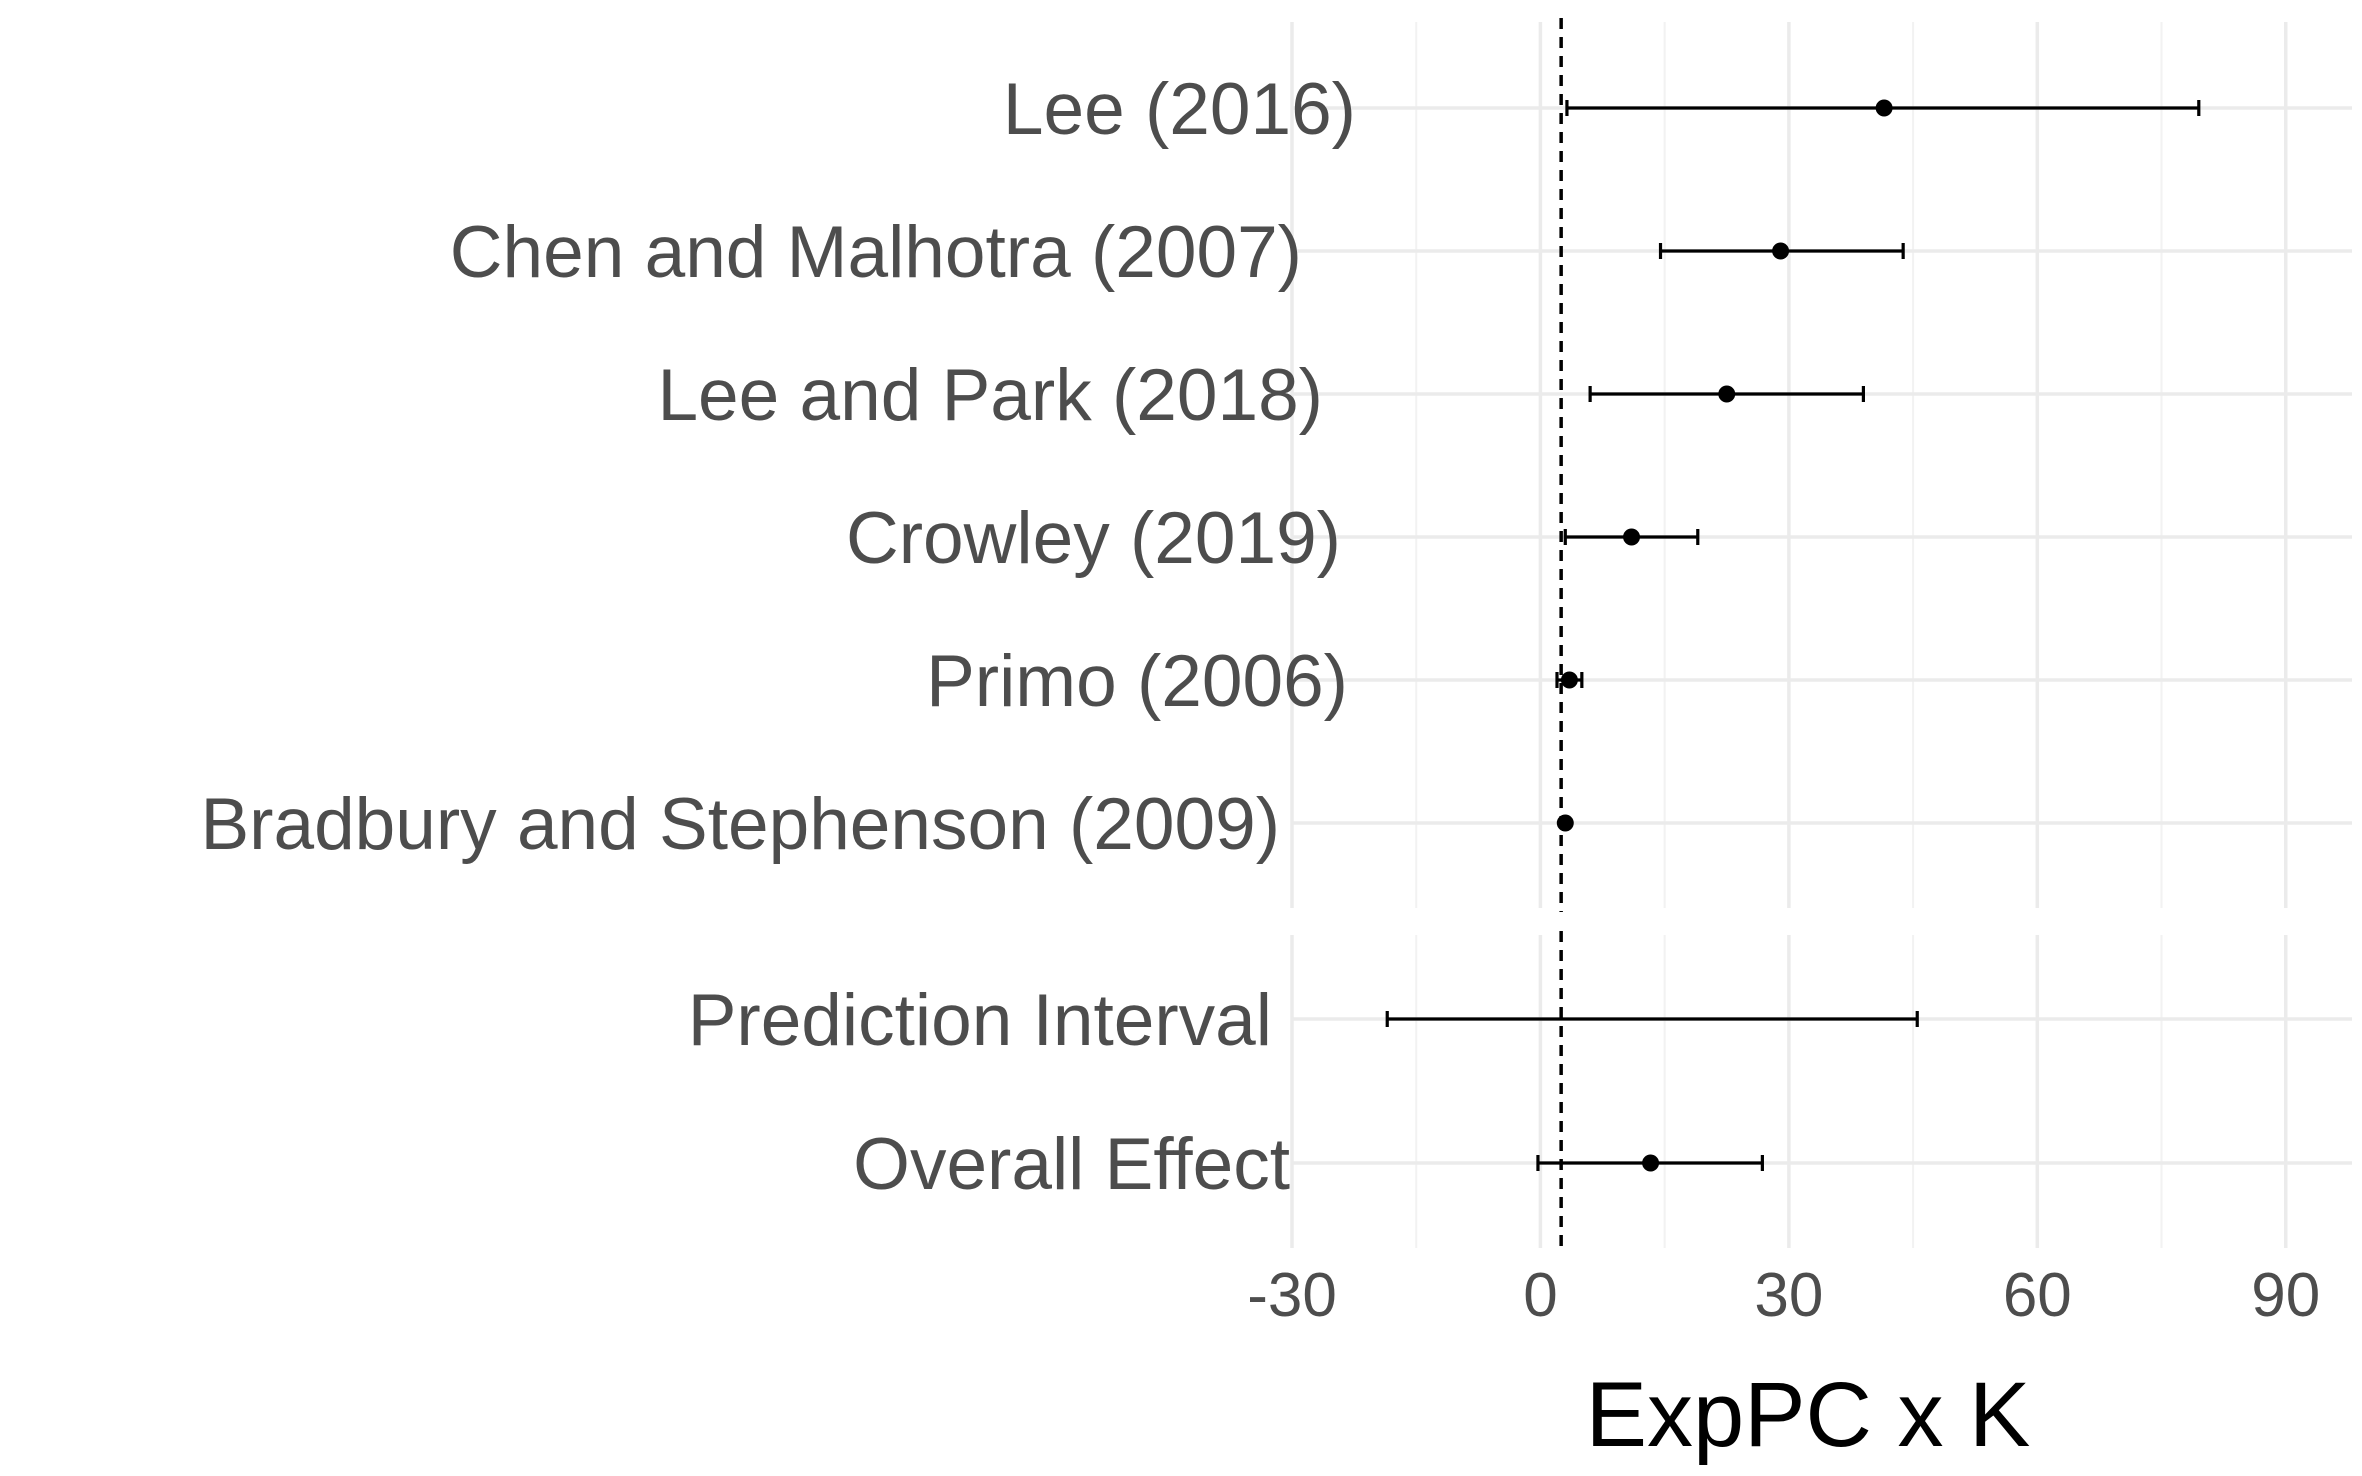 The image size is (2362, 1476). Describe the element at coordinates (1292, 1295) in the screenshot. I see `x-tick-label: -30` at that location.